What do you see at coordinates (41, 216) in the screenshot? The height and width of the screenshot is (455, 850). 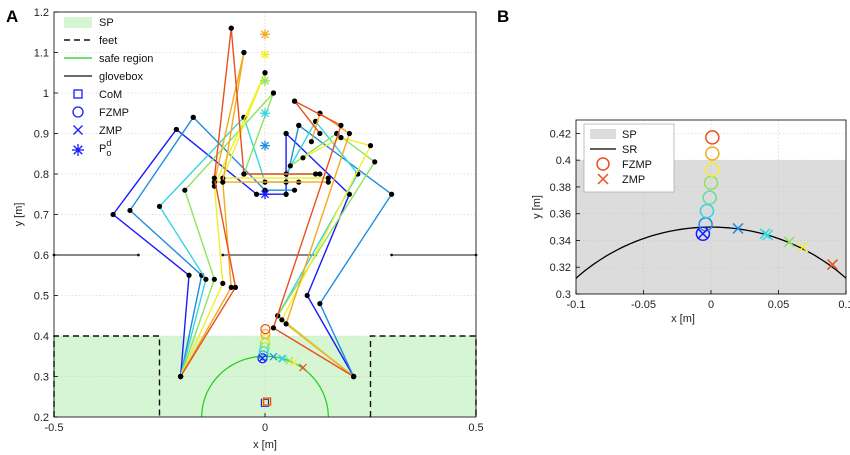 I see `y-tick-label: 0.7` at bounding box center [41, 216].